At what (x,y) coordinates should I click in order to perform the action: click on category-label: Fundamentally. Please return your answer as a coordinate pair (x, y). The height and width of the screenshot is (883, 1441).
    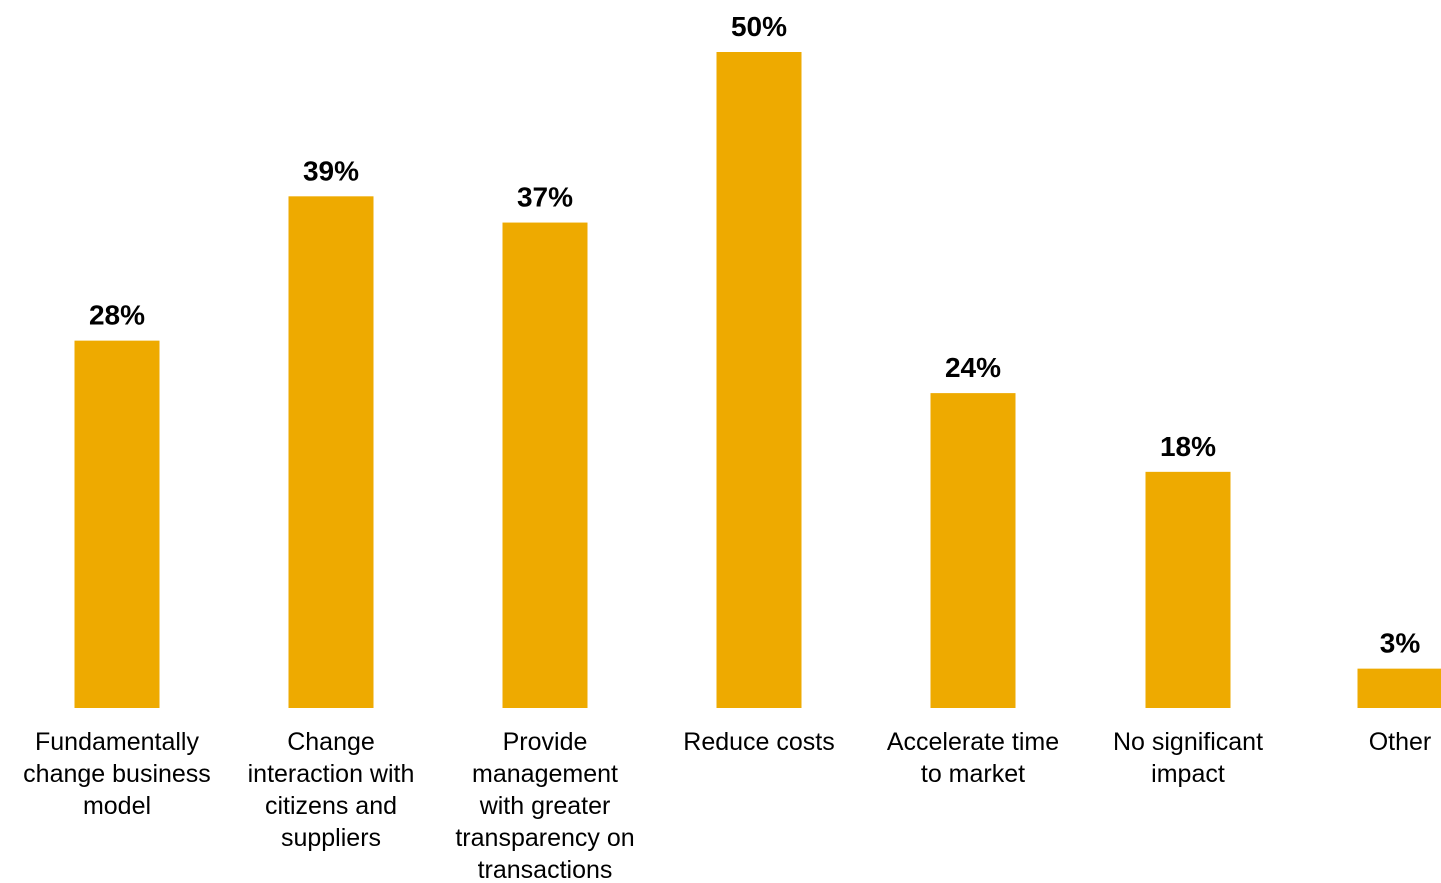
    Looking at the image, I should click on (117, 742).